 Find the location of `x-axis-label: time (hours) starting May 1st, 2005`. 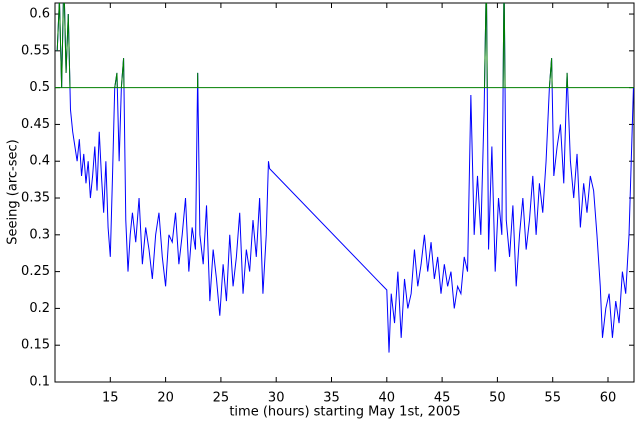

x-axis-label: time (hours) starting May 1st, 2005 is located at coordinates (344, 412).